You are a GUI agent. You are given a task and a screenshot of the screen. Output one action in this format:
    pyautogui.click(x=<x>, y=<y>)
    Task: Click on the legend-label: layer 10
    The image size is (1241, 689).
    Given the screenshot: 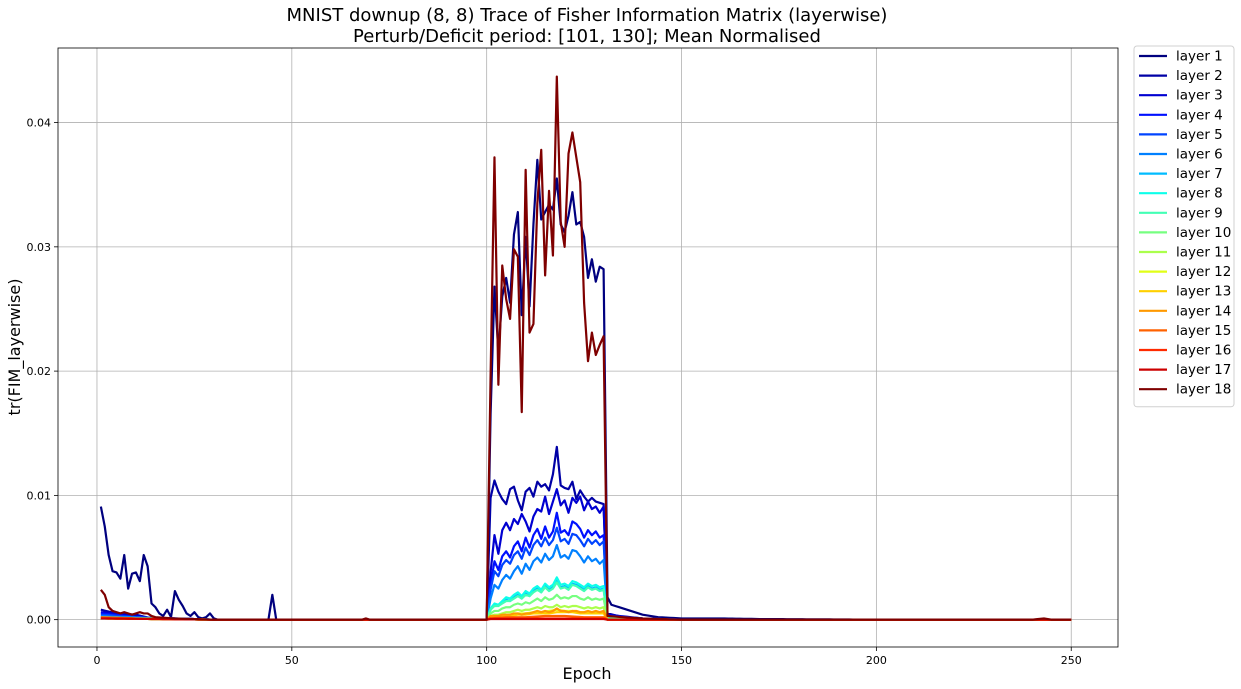 What is the action you would take?
    pyautogui.click(x=1203, y=233)
    